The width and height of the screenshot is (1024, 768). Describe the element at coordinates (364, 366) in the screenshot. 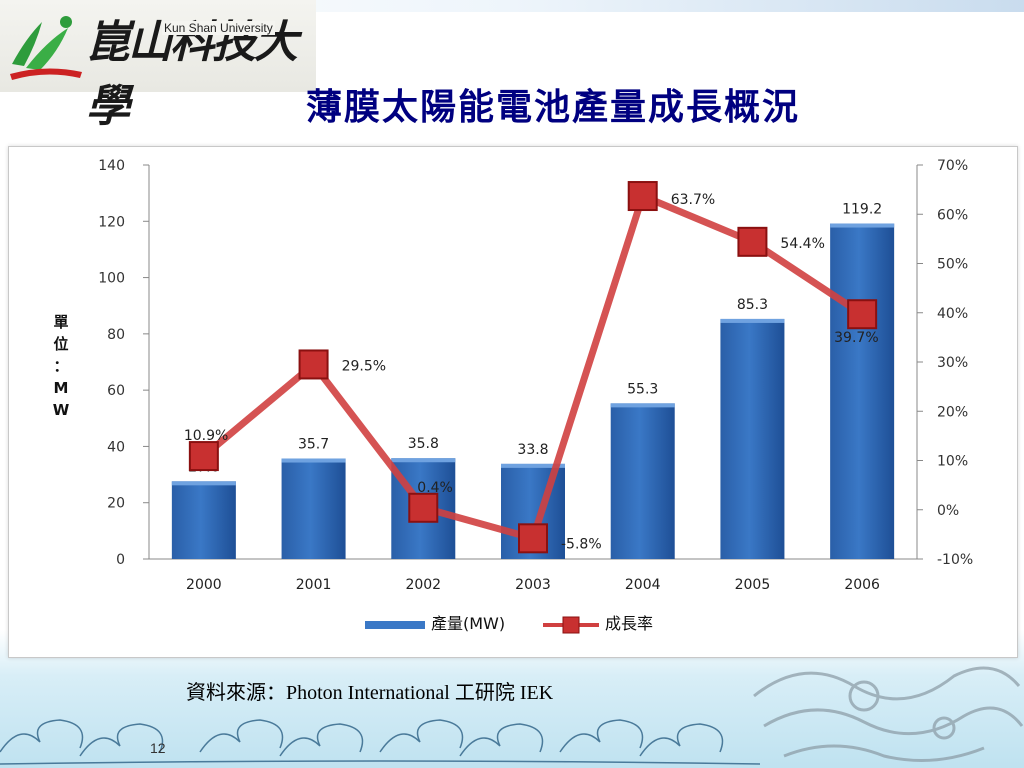

I see `growth-data-label: 29.5%` at that location.